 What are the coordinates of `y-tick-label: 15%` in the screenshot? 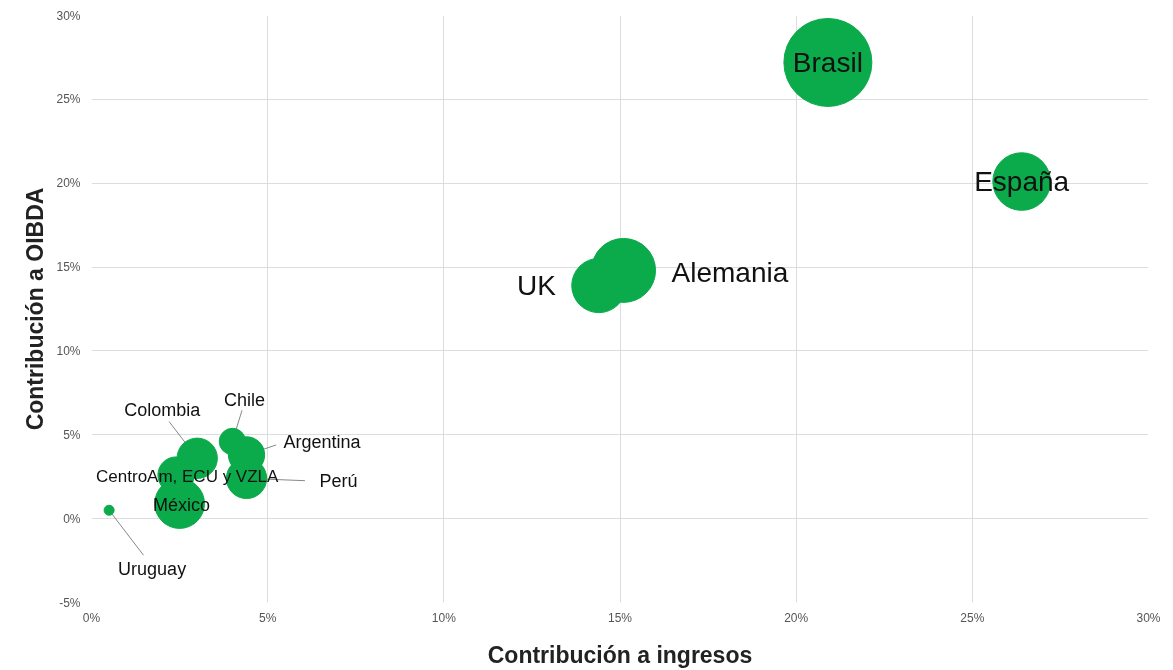 It's located at (68, 267).